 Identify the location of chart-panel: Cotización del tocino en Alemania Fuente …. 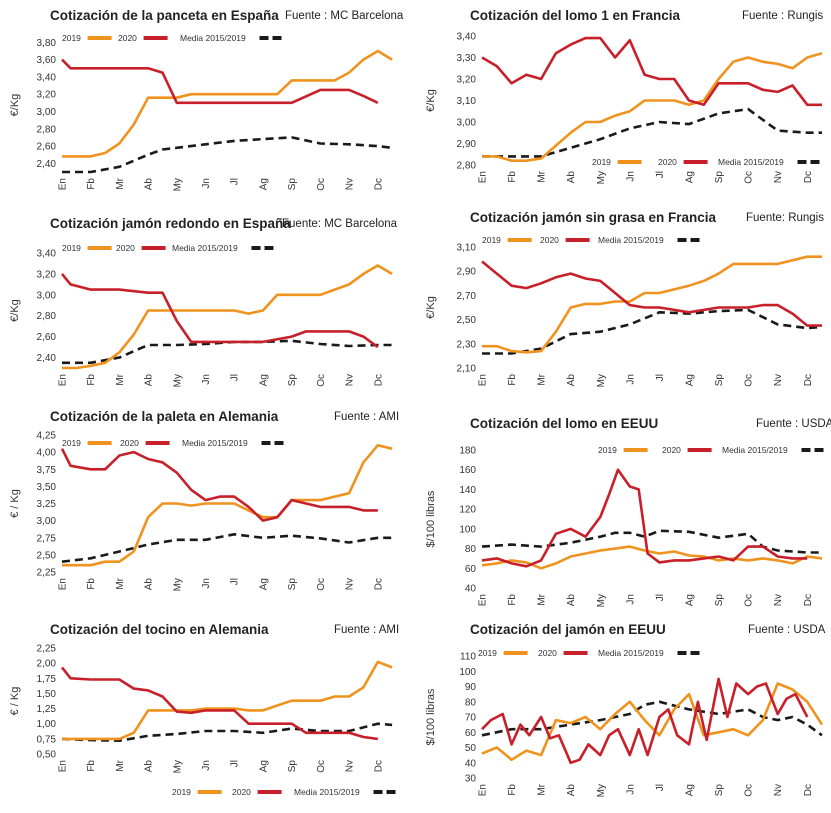
(205, 715).